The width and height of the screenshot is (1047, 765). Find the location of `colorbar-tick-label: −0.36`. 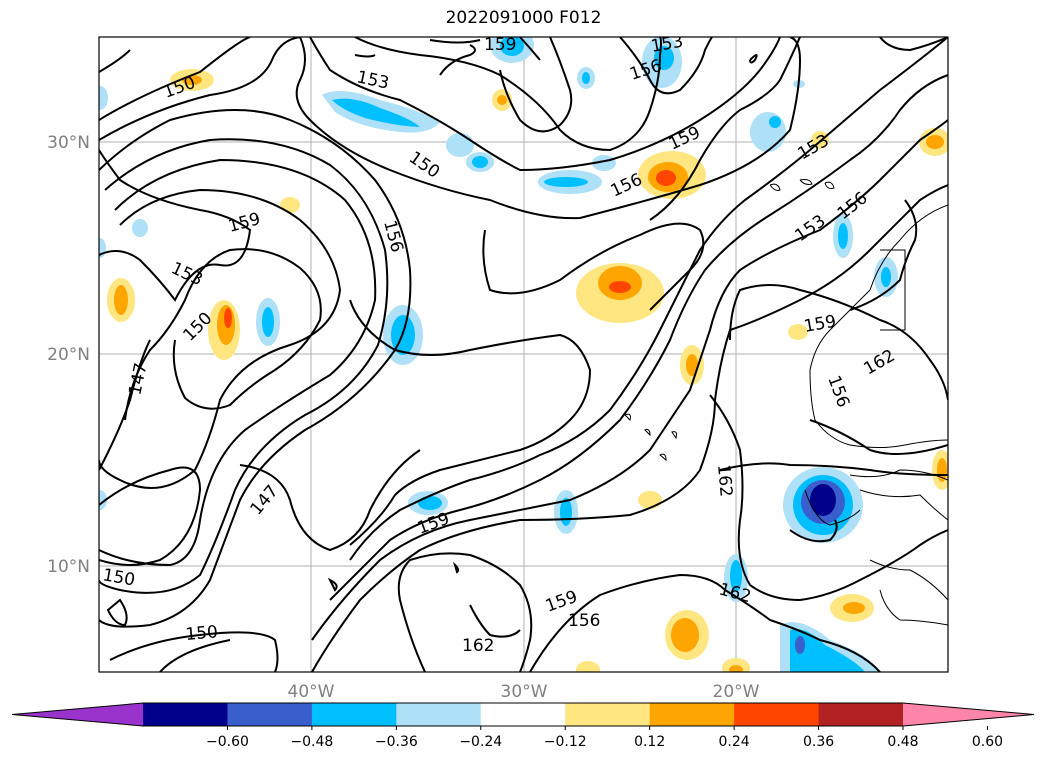

colorbar-tick-label: −0.36 is located at coordinates (396, 742).